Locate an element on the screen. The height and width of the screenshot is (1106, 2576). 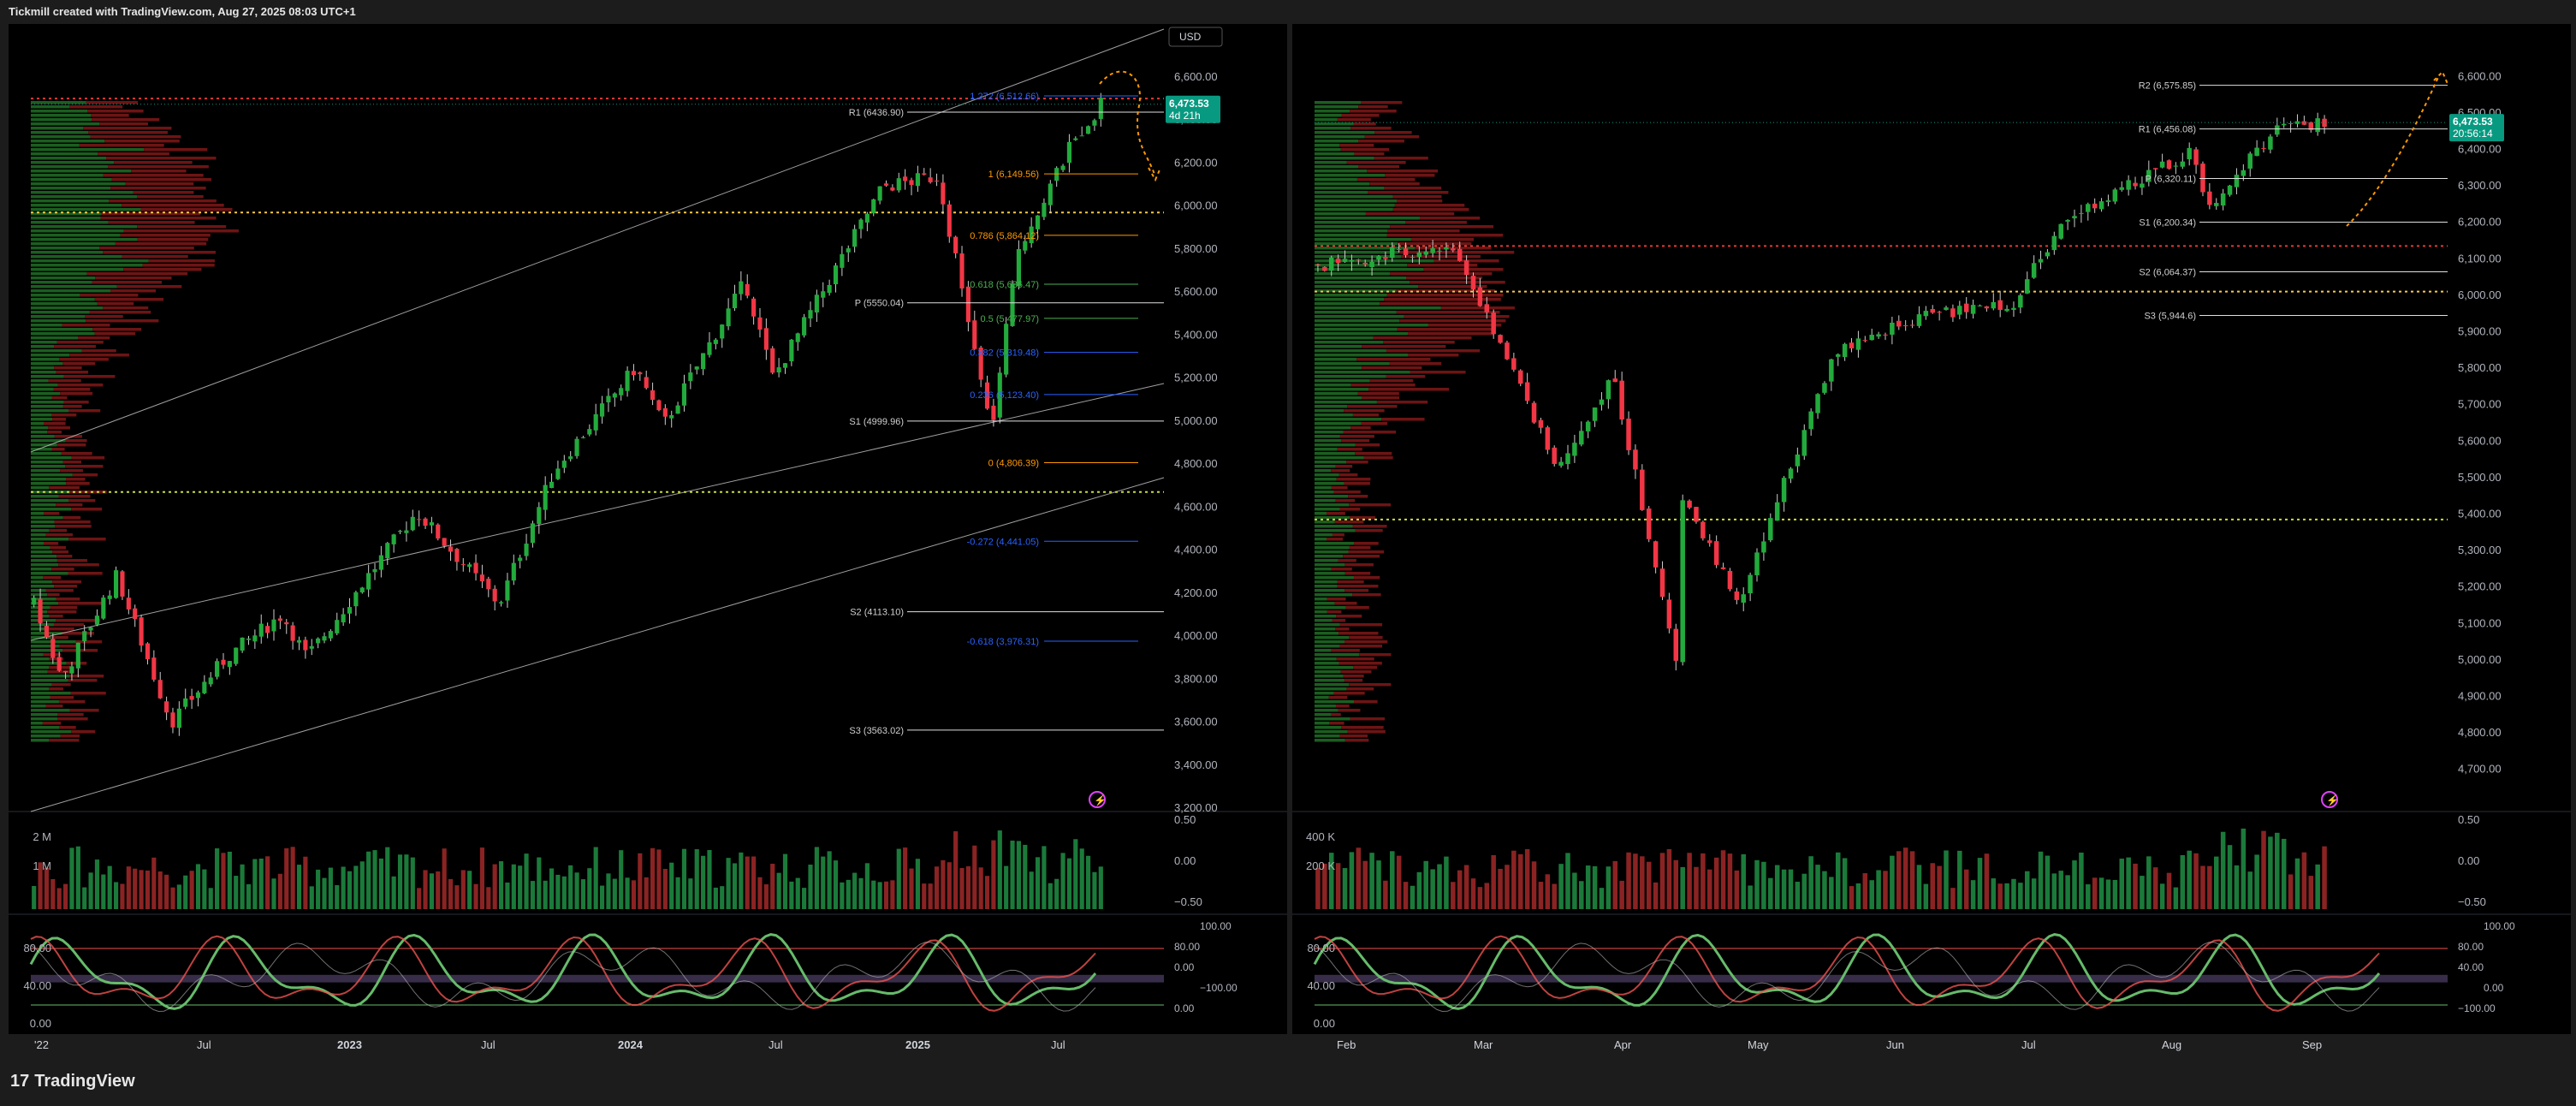
tradingview-logo: 17 TradingView is located at coordinates (72, 1081).